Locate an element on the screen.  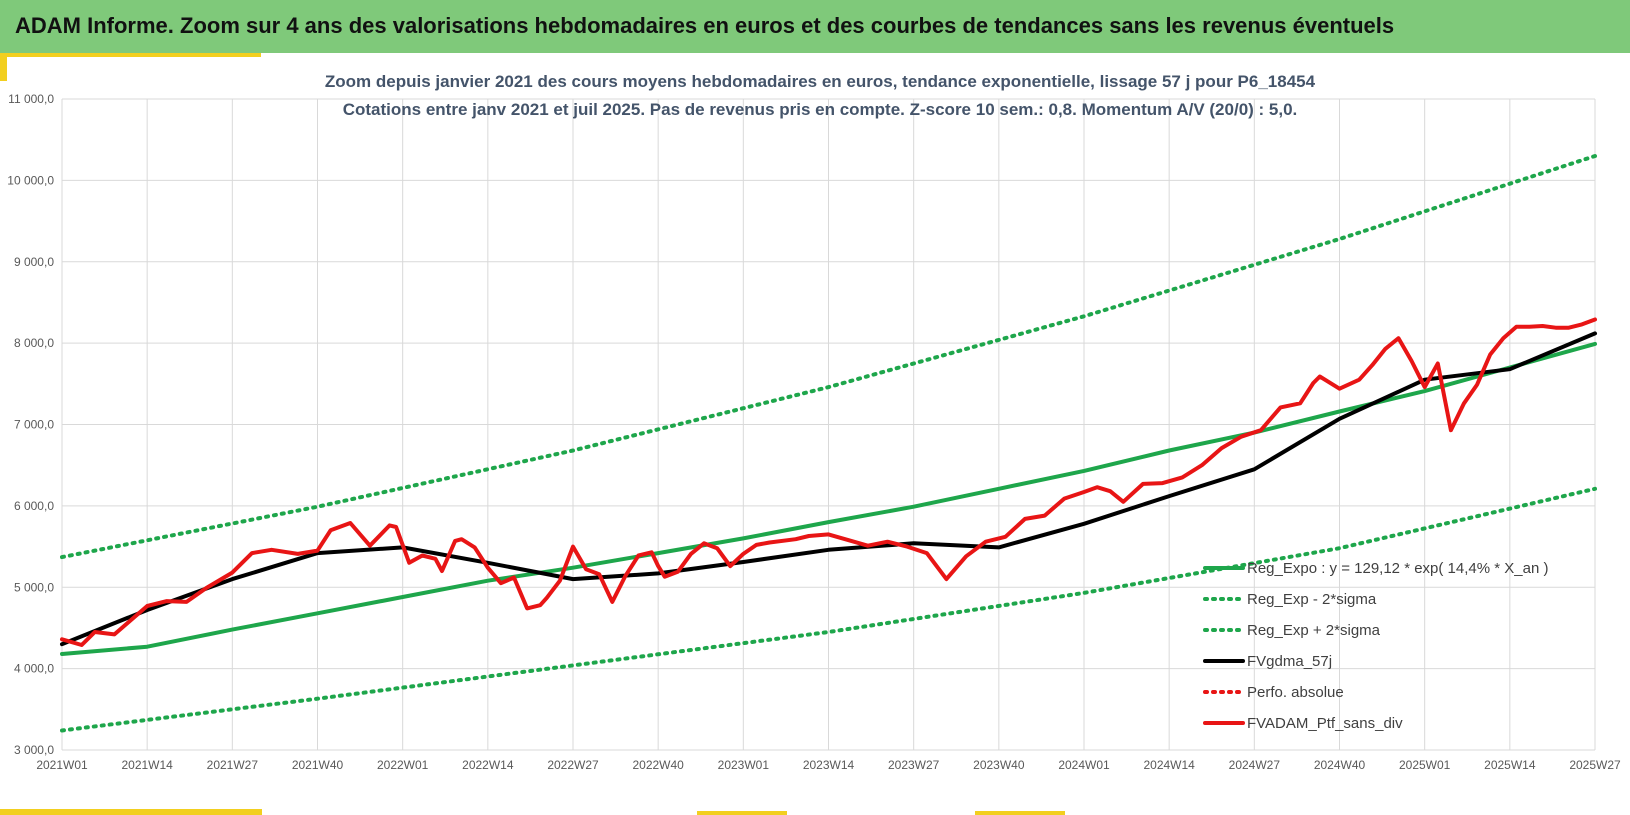
legend-label: FVADAM_Ptf_sans_div is located at coordinates (1325, 723).